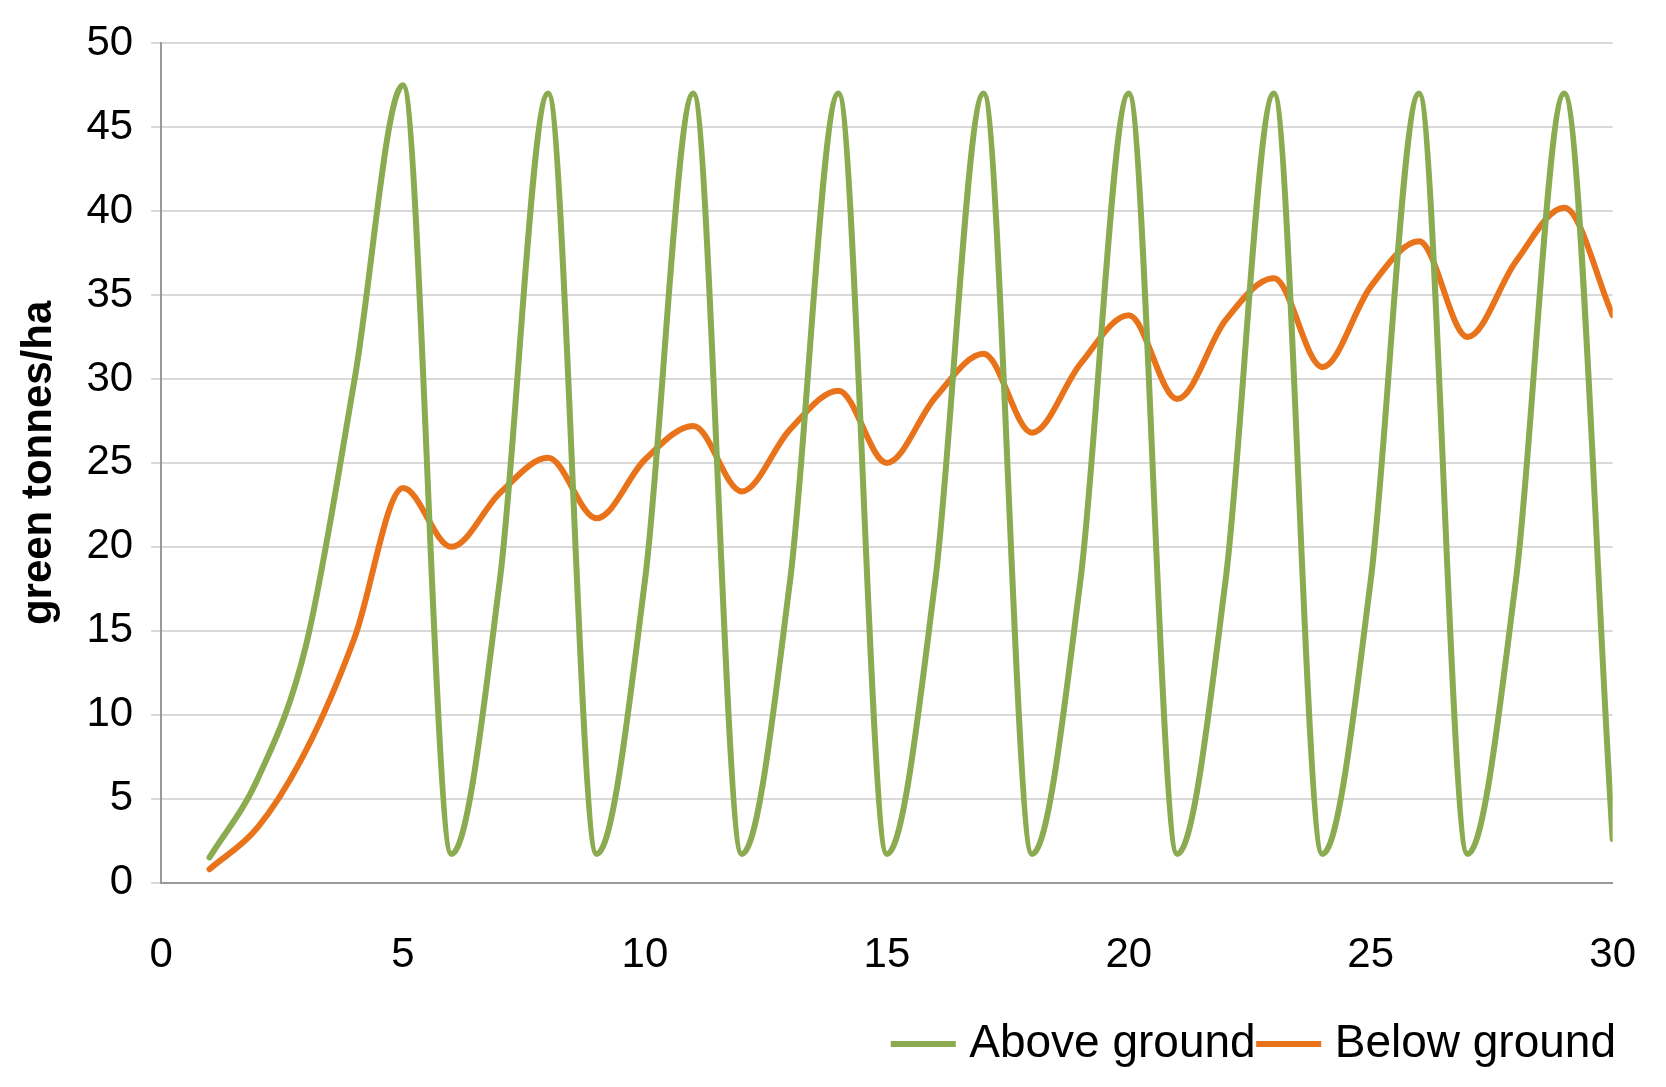 The height and width of the screenshot is (1087, 1666). What do you see at coordinates (1112, 1040) in the screenshot?
I see `legend-label: Above ground` at bounding box center [1112, 1040].